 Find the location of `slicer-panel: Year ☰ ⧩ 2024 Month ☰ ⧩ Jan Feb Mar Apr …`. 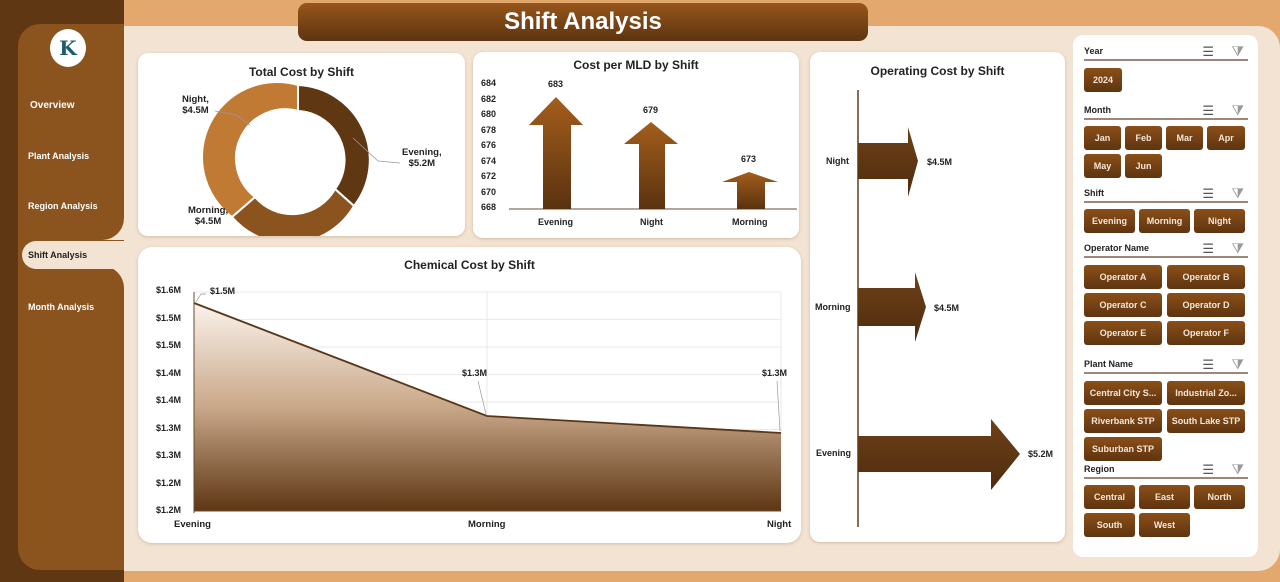

slicer-panel: Year ☰ ⧩ 2024 Month ☰ ⧩ Jan Feb Mar Apr … is located at coordinates (1165, 296).